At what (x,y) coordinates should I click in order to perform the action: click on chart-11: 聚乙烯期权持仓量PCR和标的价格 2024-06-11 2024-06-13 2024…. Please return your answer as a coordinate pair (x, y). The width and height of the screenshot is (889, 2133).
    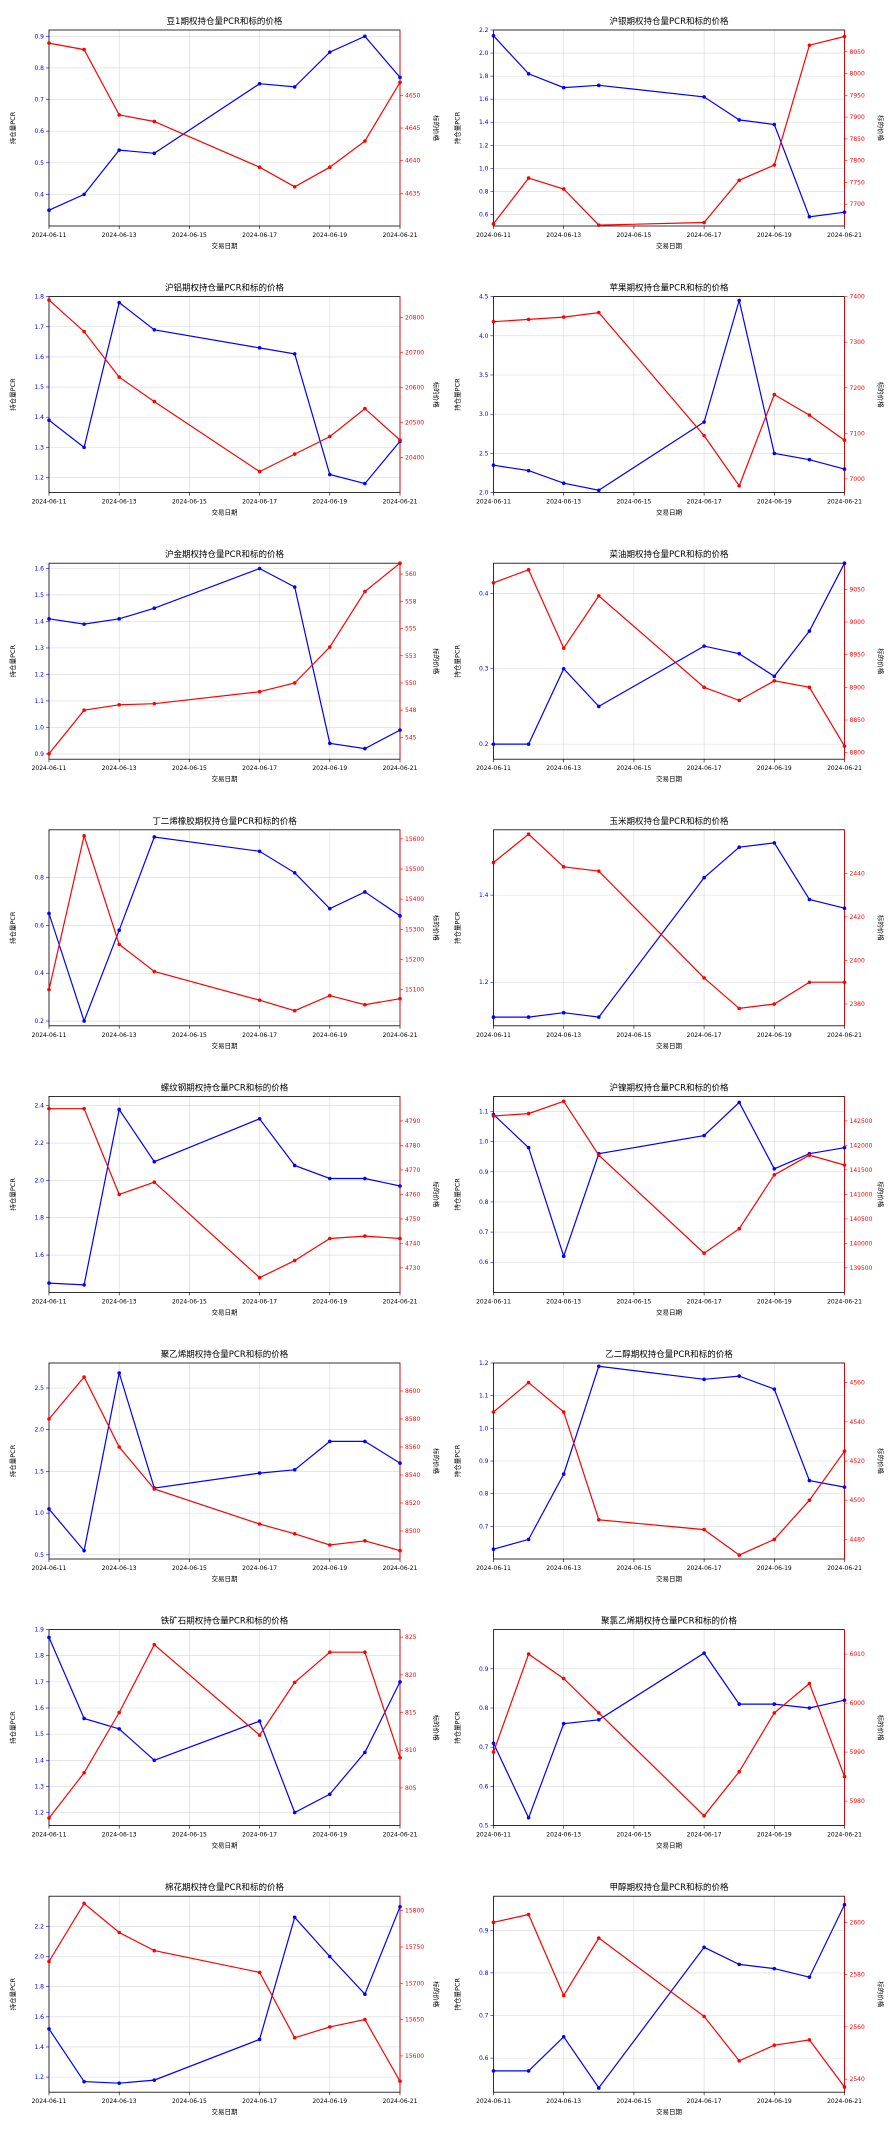
    Looking at the image, I should click on (224, 1466).